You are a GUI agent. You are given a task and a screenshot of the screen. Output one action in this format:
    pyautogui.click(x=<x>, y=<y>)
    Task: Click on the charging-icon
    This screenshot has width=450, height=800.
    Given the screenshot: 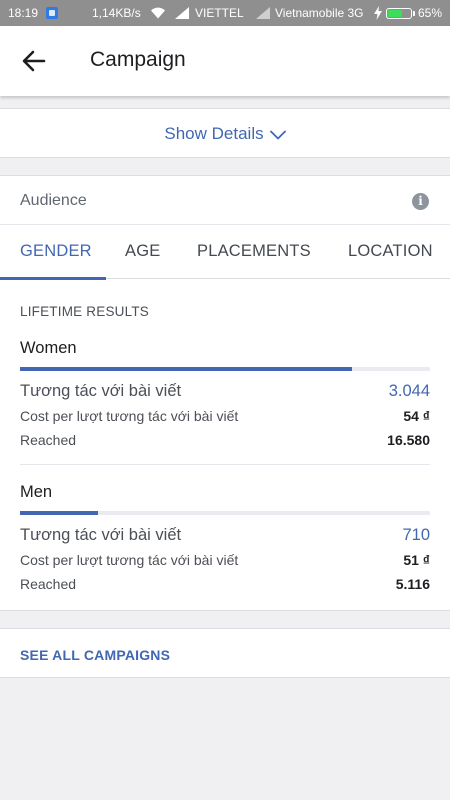 What is the action you would take?
    pyautogui.click(x=378, y=13)
    